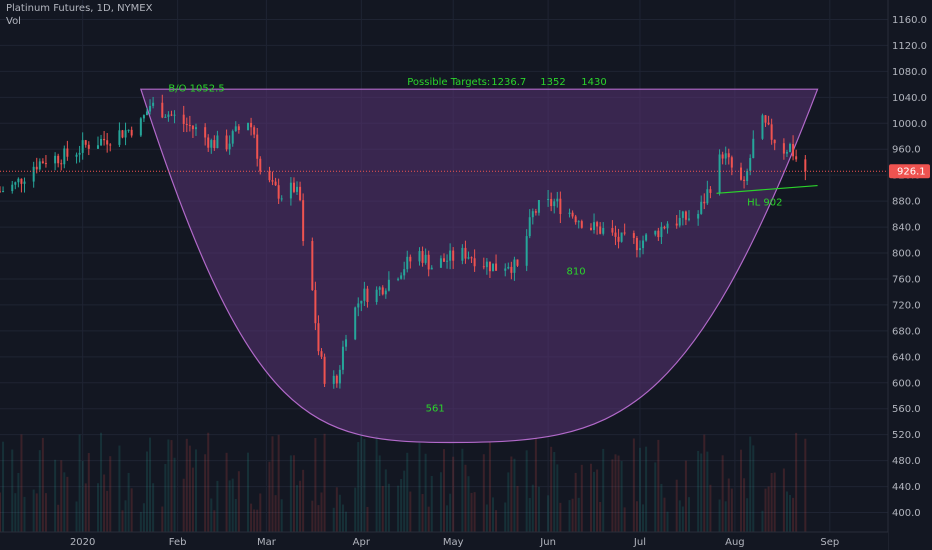  I want to click on annotation-label: HL 902, so click(764, 203).